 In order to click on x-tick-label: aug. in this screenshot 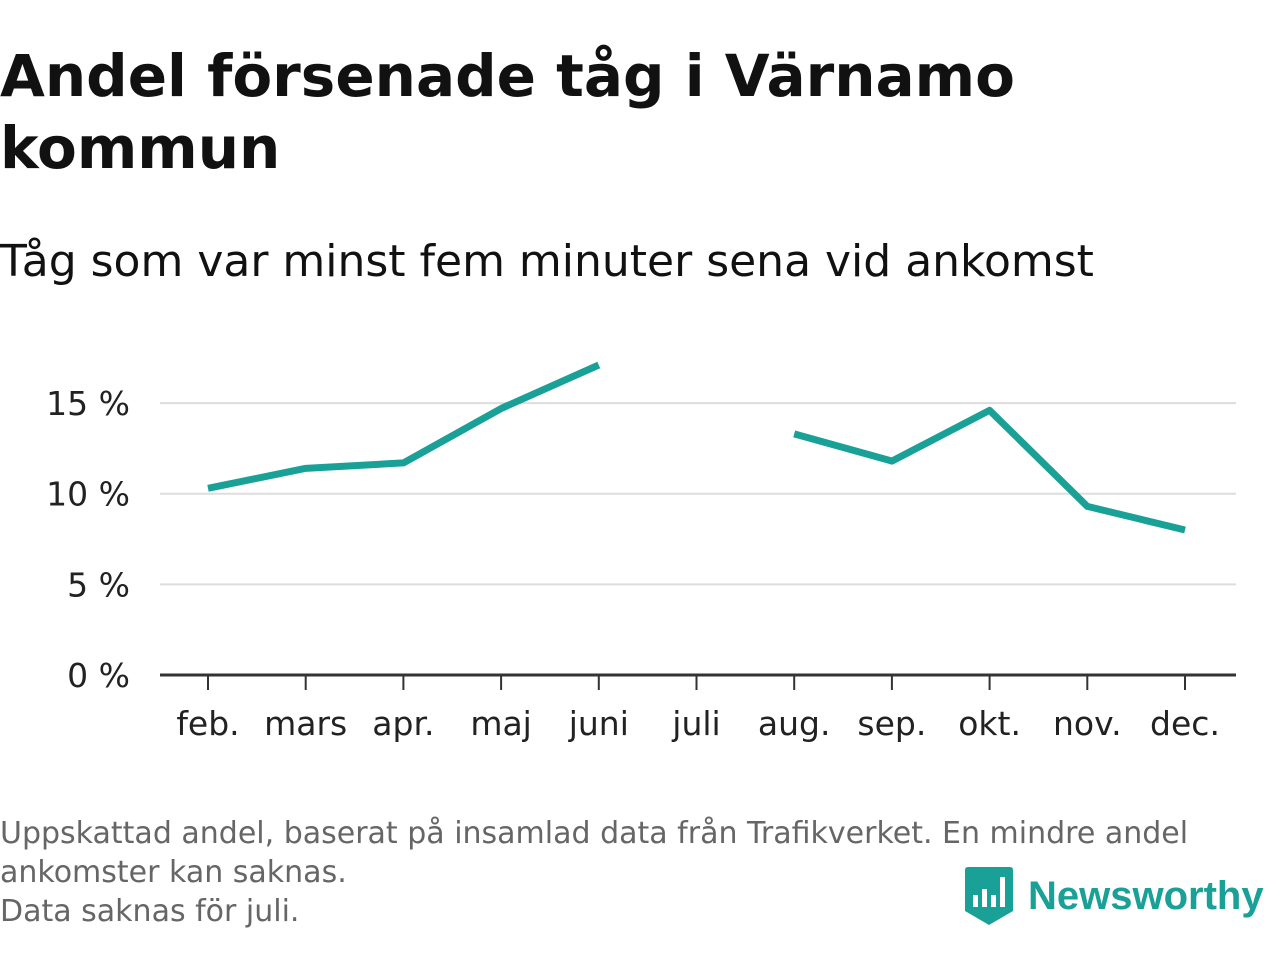, I will do `click(794, 723)`.